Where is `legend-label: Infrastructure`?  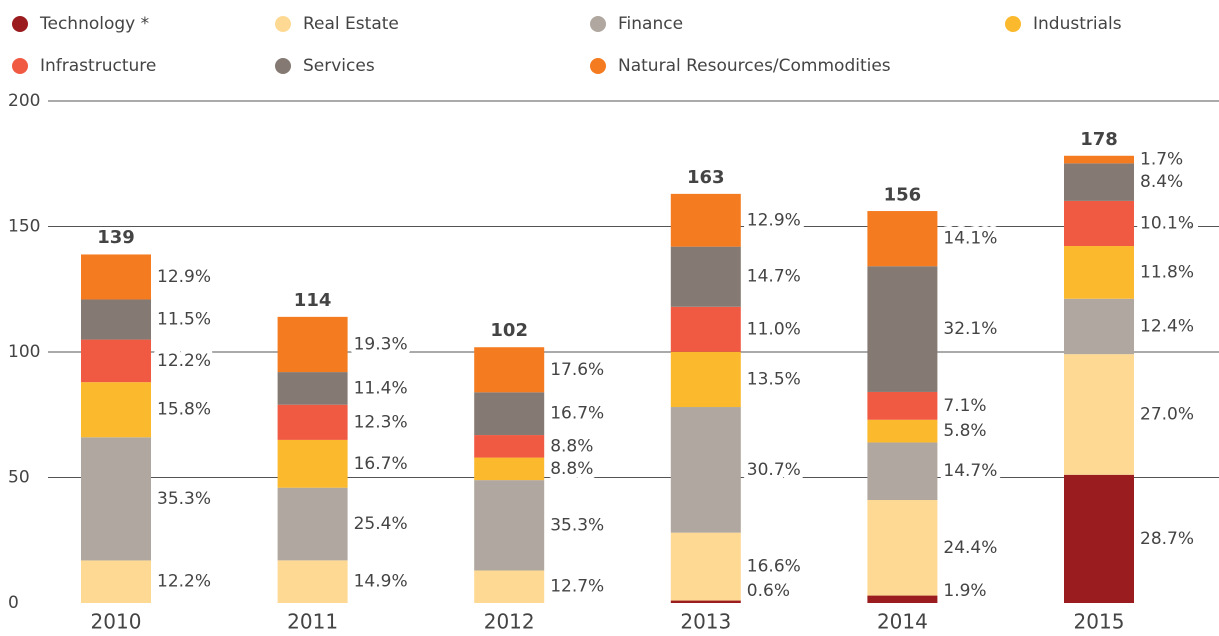
legend-label: Infrastructure is located at coordinates (98, 66).